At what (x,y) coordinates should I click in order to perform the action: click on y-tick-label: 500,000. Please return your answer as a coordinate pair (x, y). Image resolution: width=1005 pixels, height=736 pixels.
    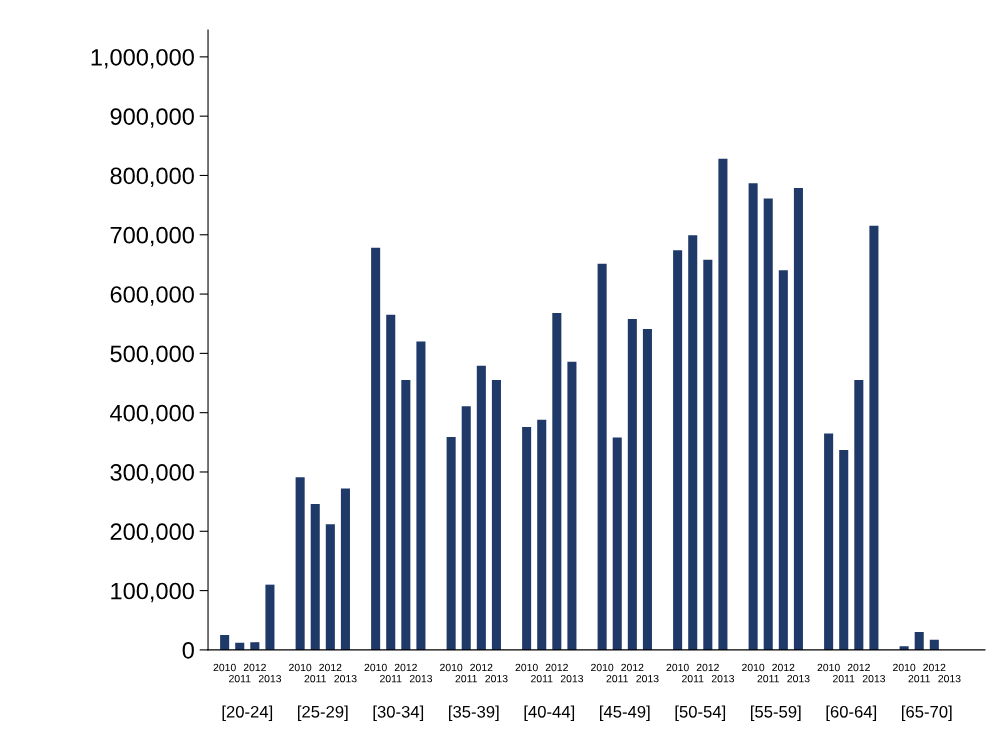
    Looking at the image, I should click on (152, 355).